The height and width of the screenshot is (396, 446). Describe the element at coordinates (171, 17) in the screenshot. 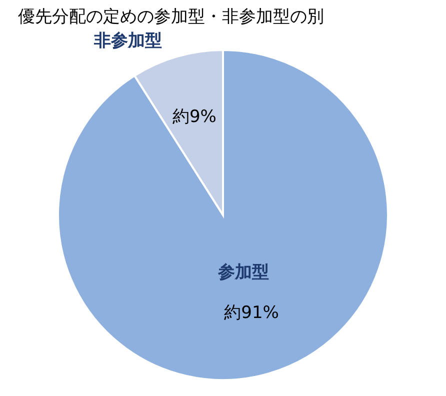

I see `chart-title: 優先分配の定めの参加型・非参加型の別` at that location.